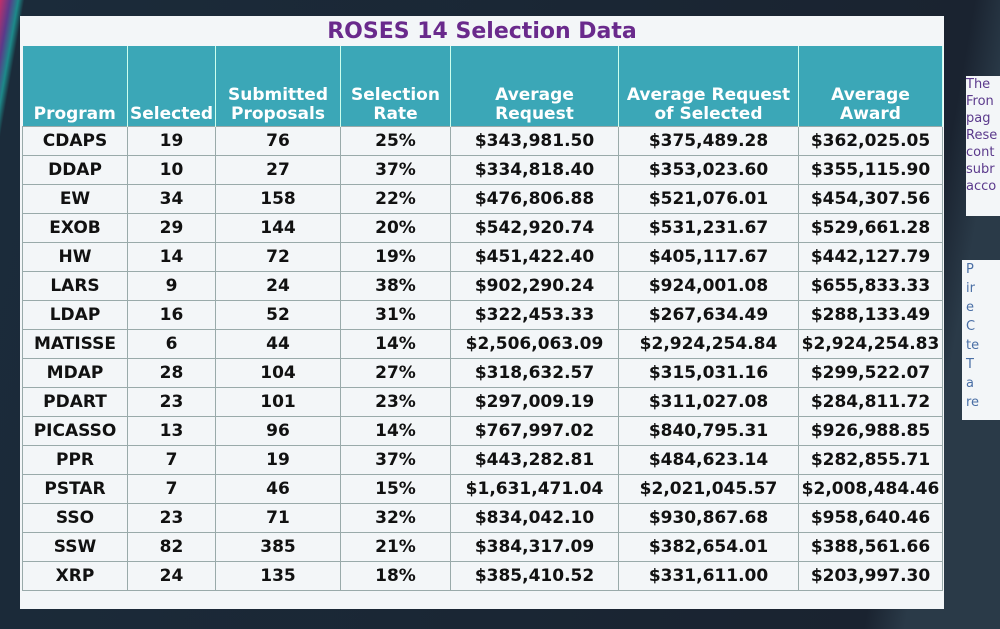 This screenshot has width=1000, height=629. I want to click on table-cell: 385, so click(278, 547).